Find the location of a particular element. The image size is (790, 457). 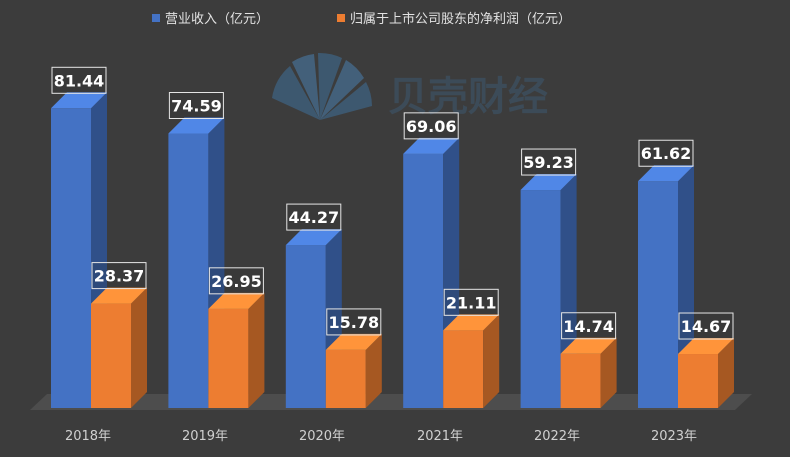

data-label-2022-0: 59.23 is located at coordinates (549, 162).